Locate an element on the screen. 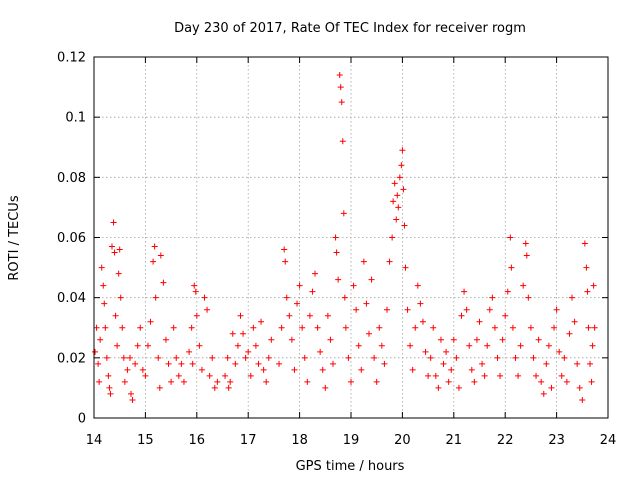  y-axis-label: ROTI / TECUs is located at coordinates (14, 237).